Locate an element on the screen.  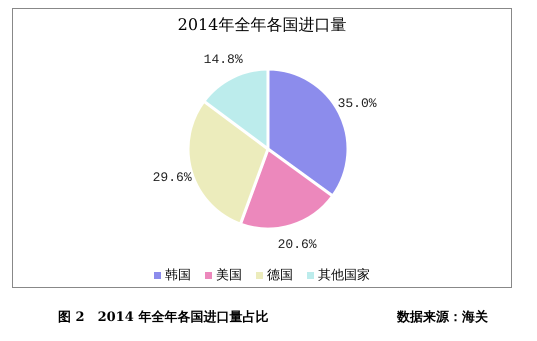
legend-label: 韩国 is located at coordinates (177, 275).